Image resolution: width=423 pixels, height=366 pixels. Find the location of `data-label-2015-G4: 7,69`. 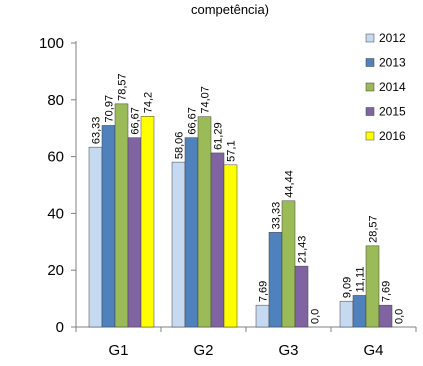

data-label-2015-G4: 7,69 is located at coordinates (387, 291).